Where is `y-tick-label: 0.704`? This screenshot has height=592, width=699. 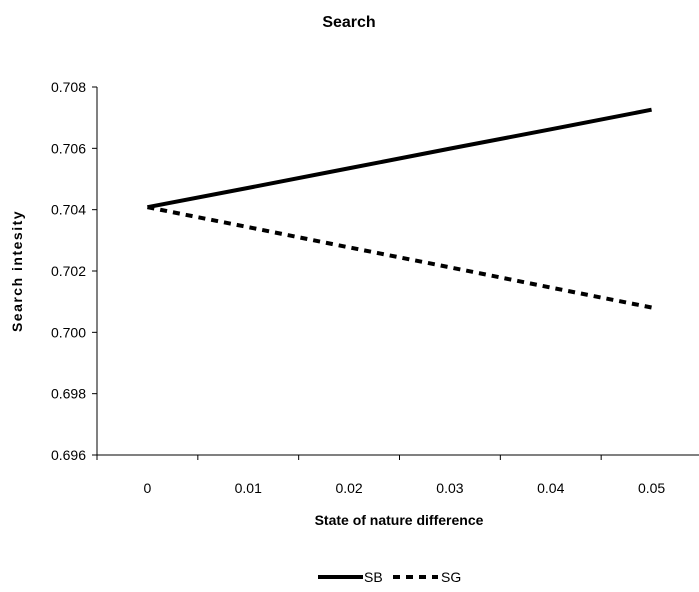
y-tick-label: 0.704 is located at coordinates (68, 210).